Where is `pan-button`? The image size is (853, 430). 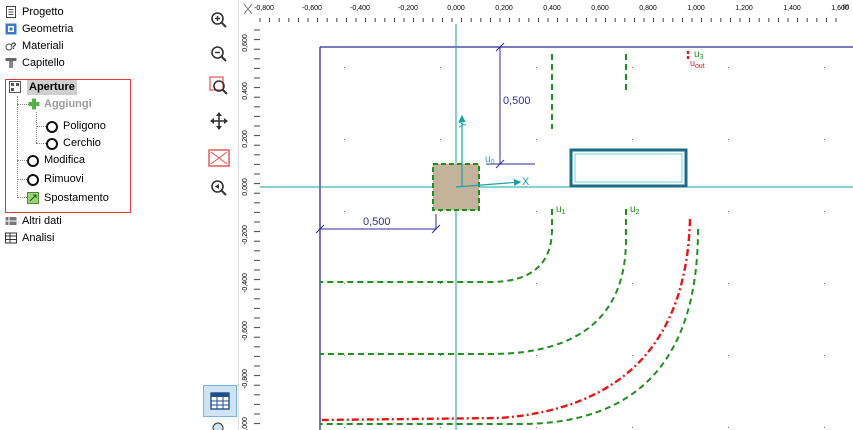 pan-button is located at coordinates (219, 121).